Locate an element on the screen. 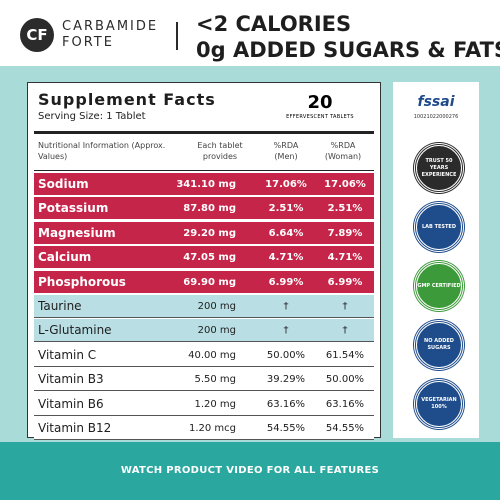  rda-men: 63.16% is located at coordinates (286, 404).